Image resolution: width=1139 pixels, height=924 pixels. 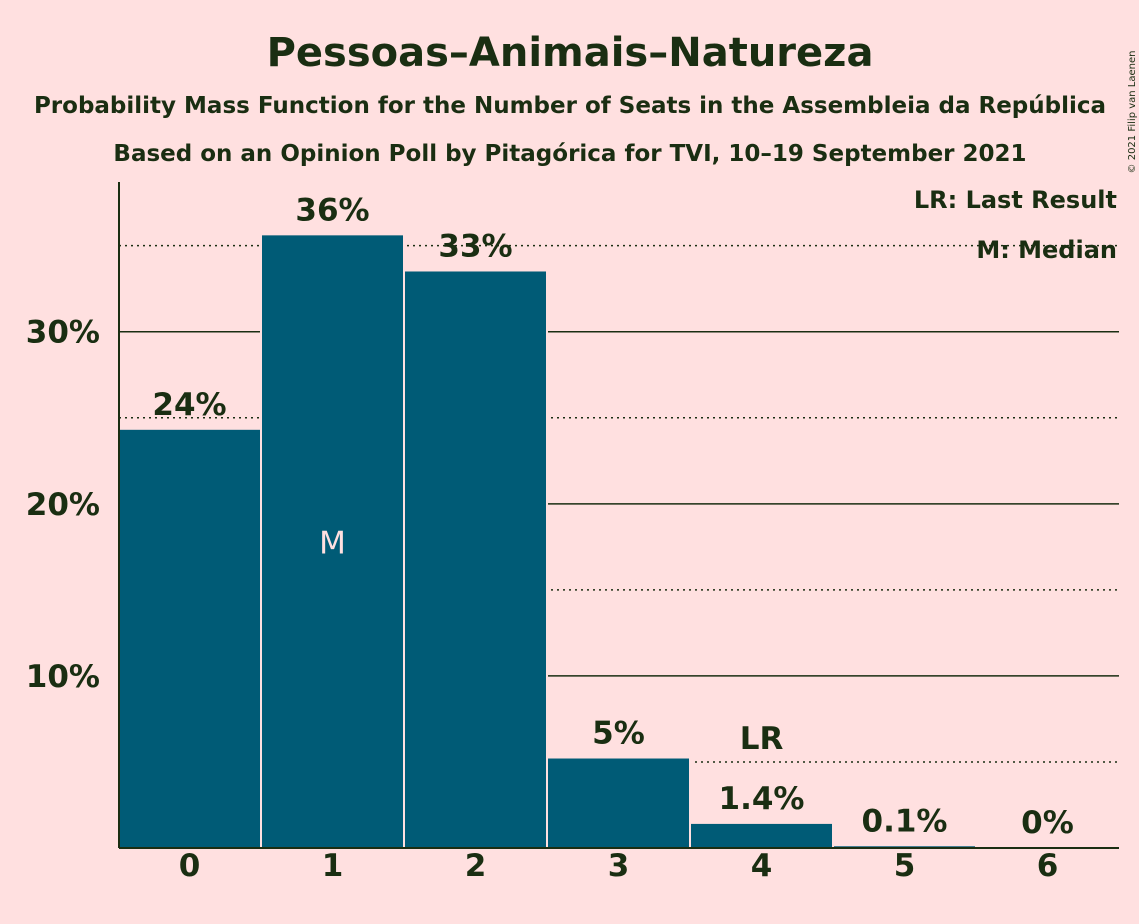 What do you see at coordinates (762, 866) in the screenshot?
I see `x-tick-label: 4` at bounding box center [762, 866].